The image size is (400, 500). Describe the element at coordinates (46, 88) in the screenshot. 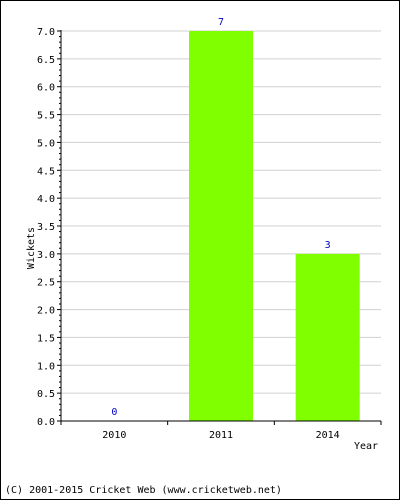

I see `y-tick-label: 6.0` at that location.